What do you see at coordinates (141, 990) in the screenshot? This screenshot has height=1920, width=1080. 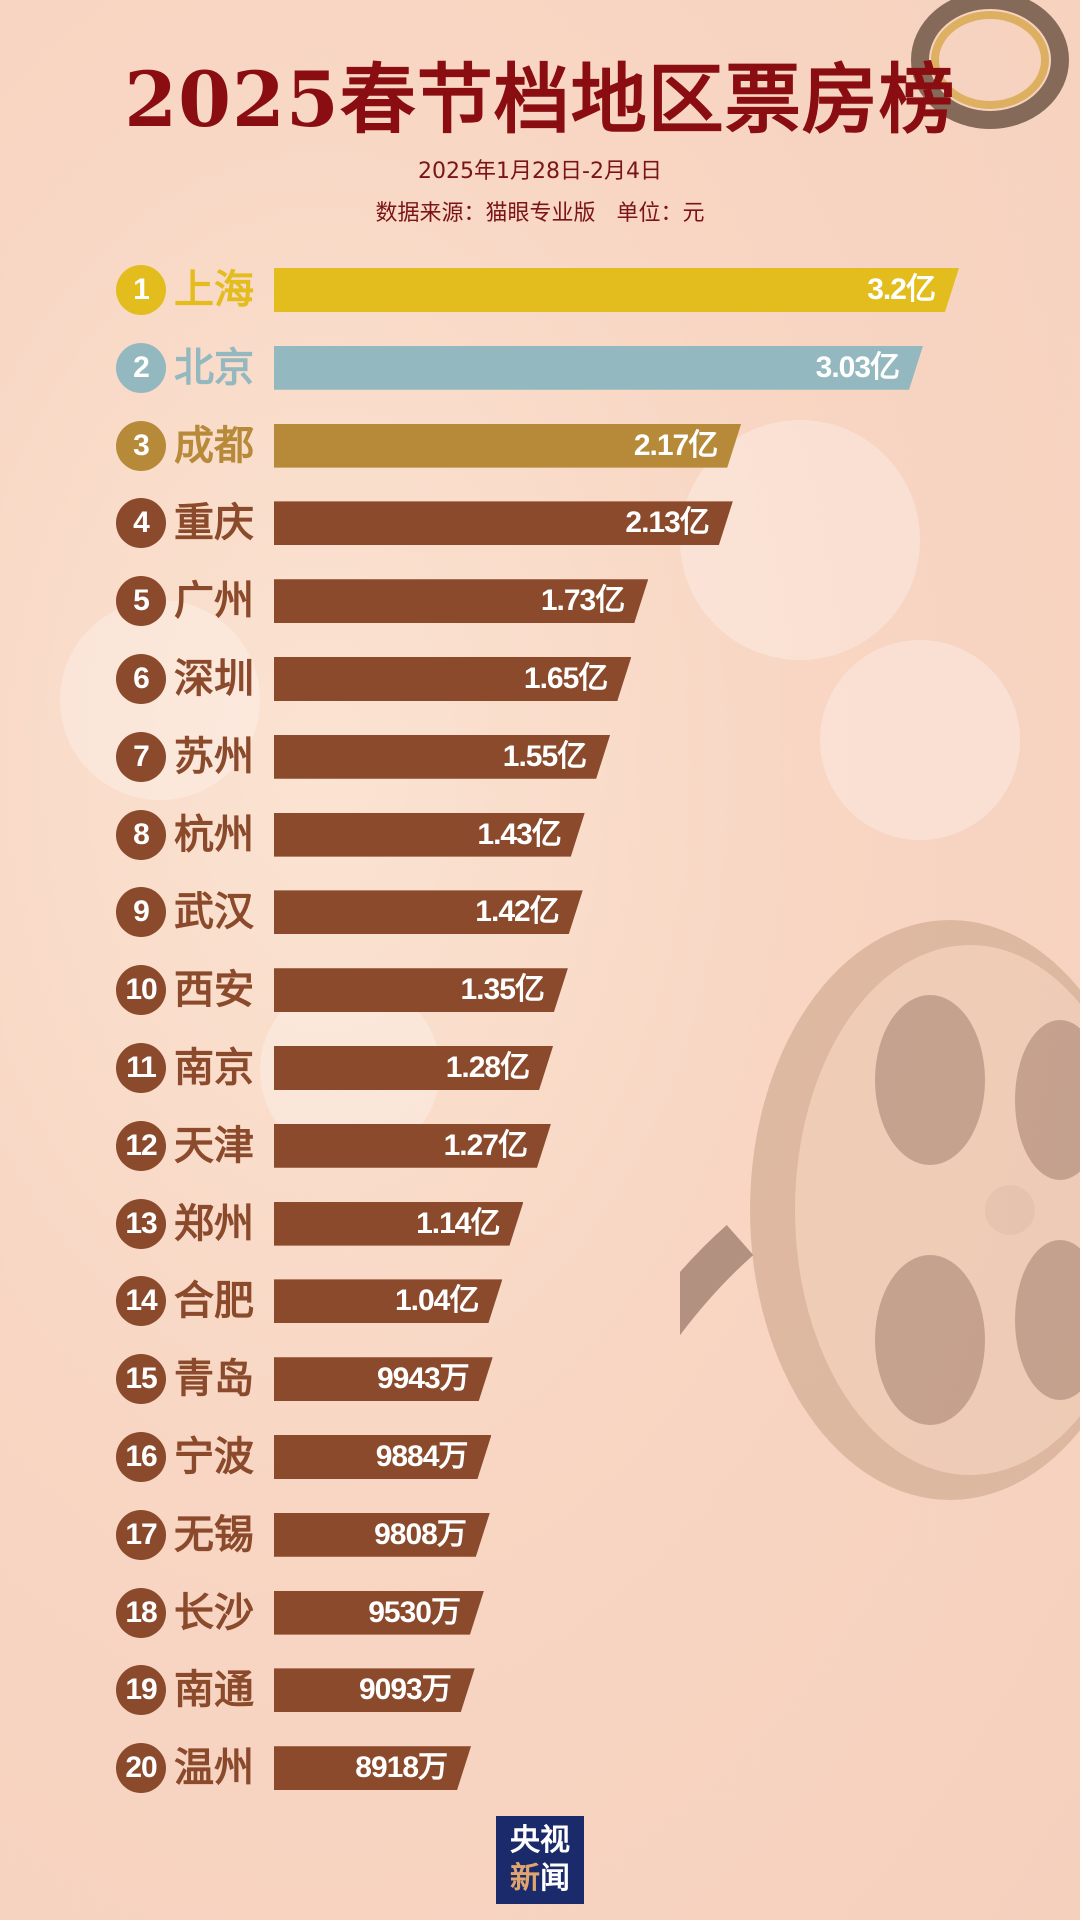 I see `rank-badge: 10` at bounding box center [141, 990].